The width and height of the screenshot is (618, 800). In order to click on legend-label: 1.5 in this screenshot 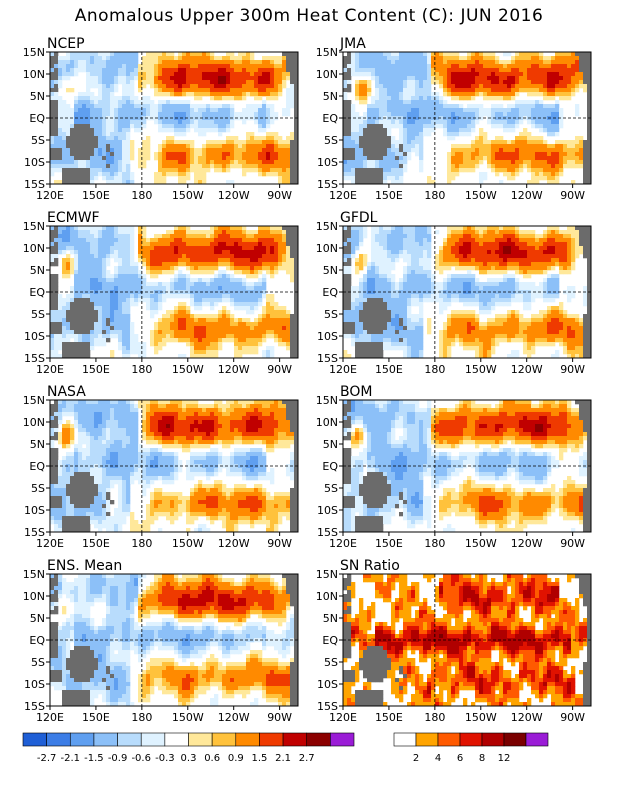, I will do `click(259, 758)`.